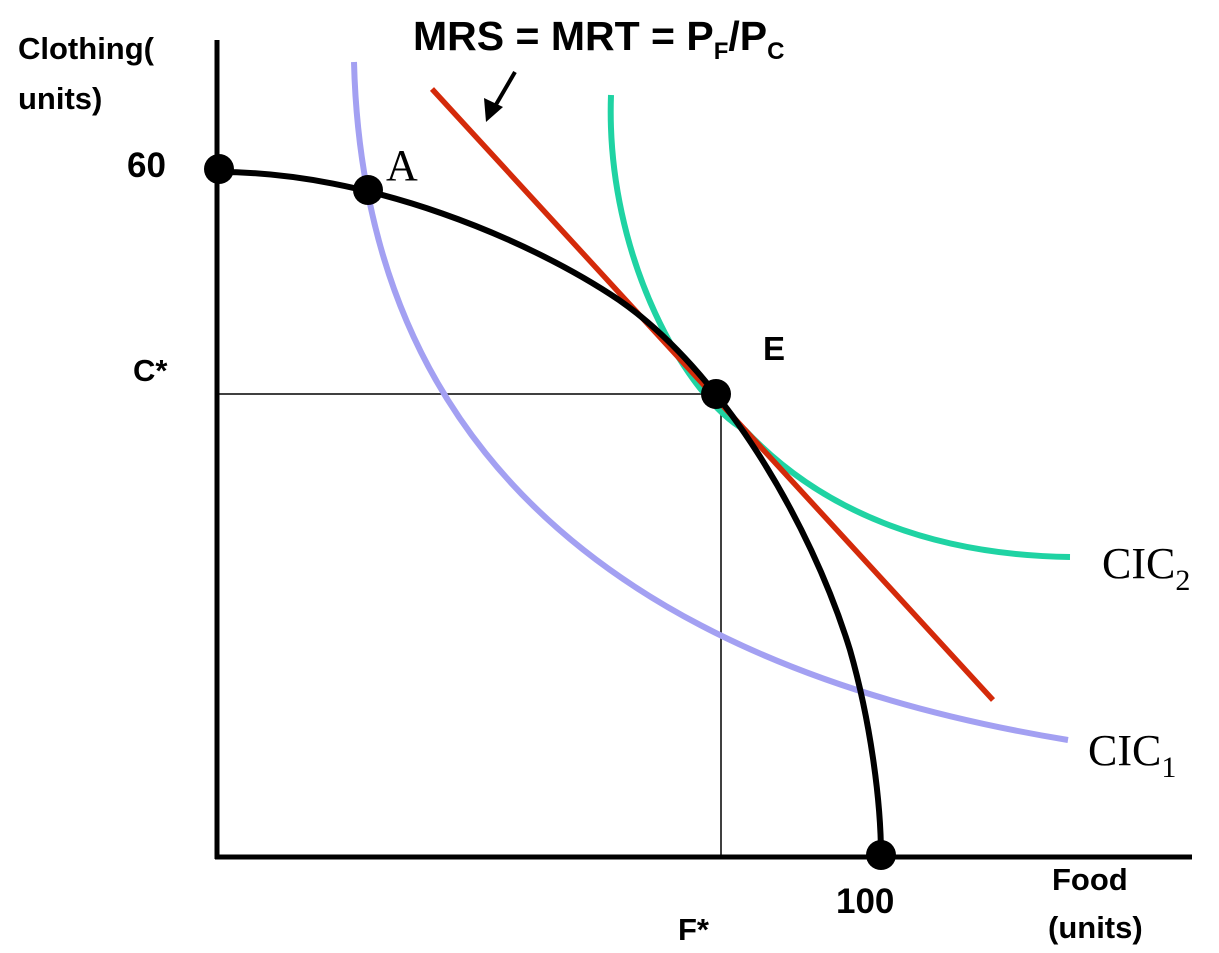 The width and height of the screenshot is (1219, 953). Describe the element at coordinates (402, 165) in the screenshot. I see `point-a-label: A` at that location.